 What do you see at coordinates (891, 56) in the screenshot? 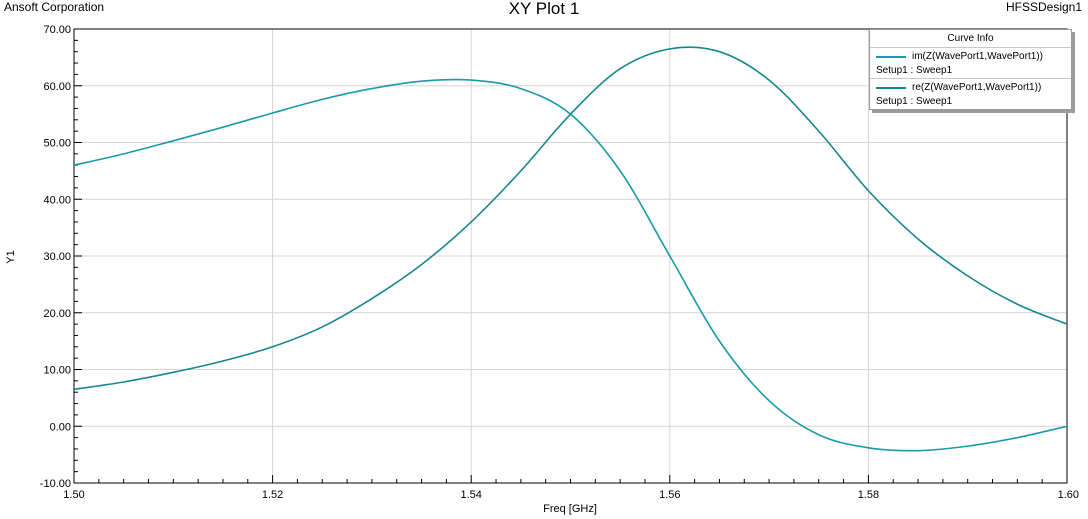
I see `legend-swatch-im` at bounding box center [891, 56].